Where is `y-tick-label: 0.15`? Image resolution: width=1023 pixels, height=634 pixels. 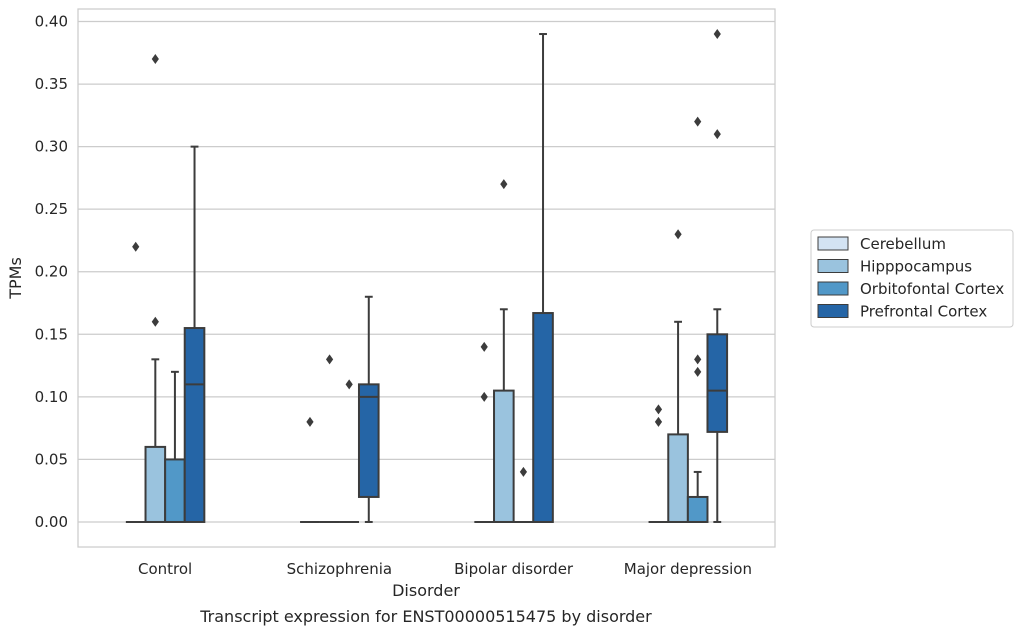
y-tick-label: 0.15 is located at coordinates (51, 334).